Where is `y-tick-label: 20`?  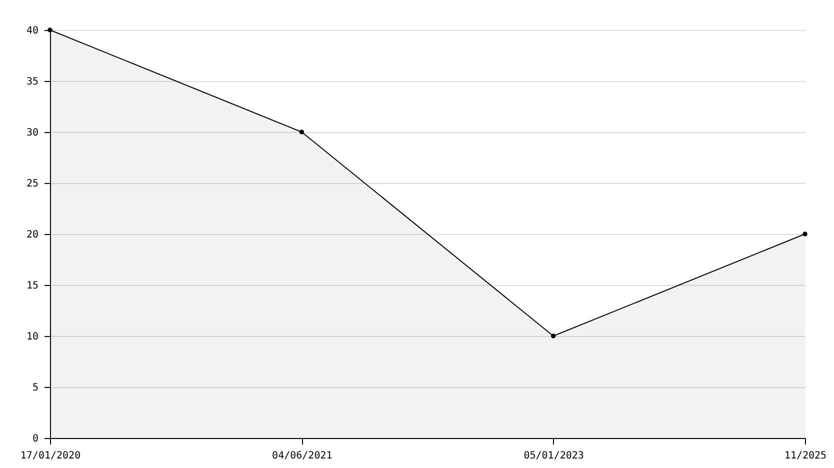
y-tick-label: 20 is located at coordinates (32, 235).